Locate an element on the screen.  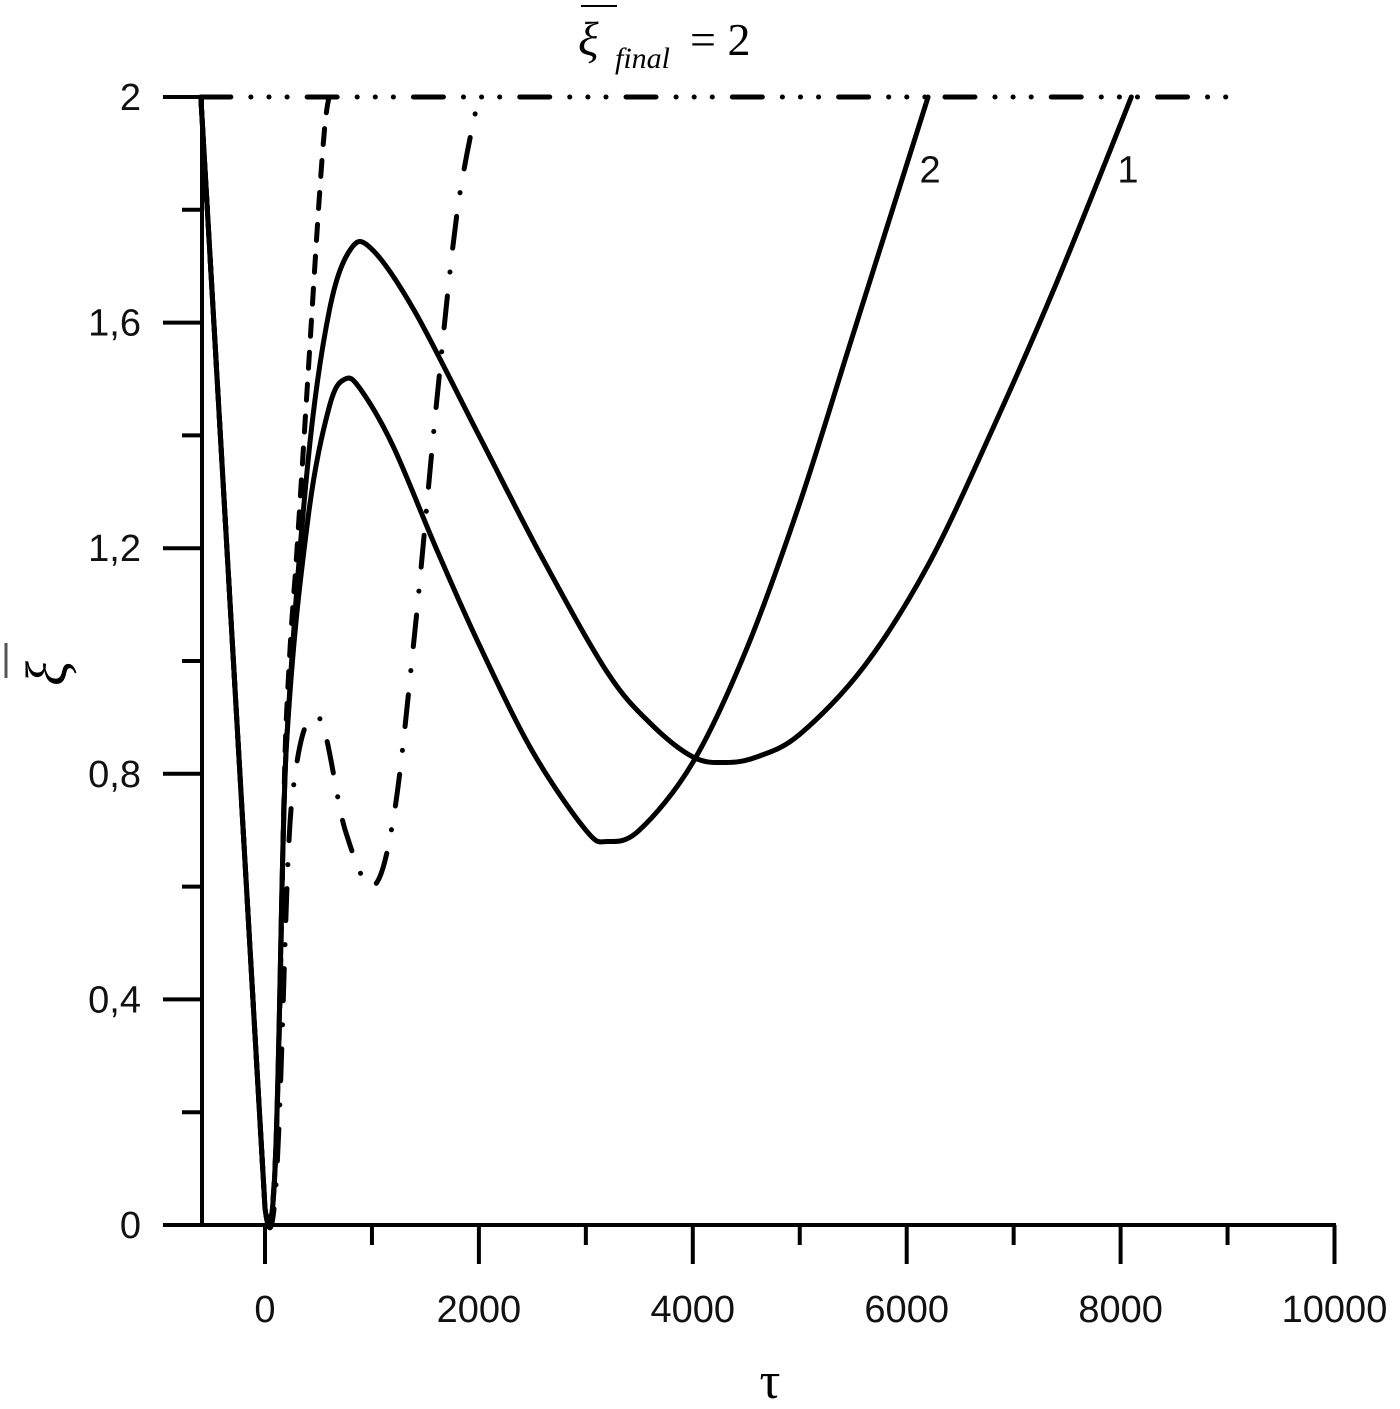
curve-label-1: 1 is located at coordinates (1127, 170).